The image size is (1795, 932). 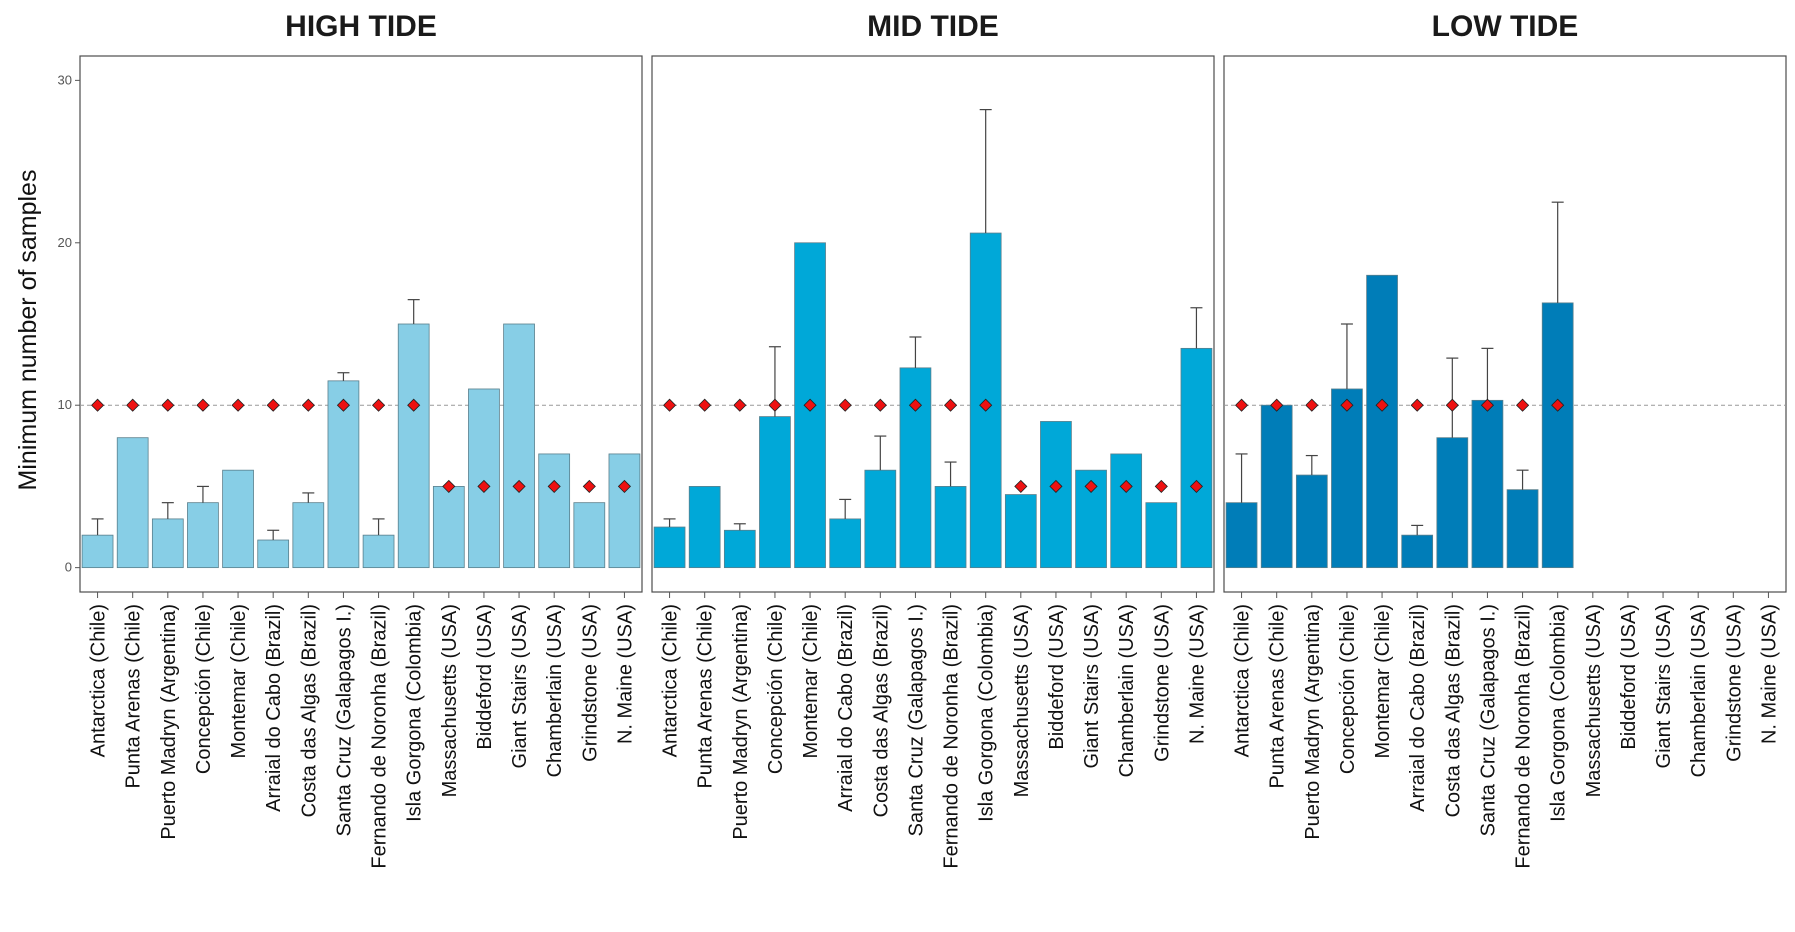 What do you see at coordinates (28, 330) in the screenshot?
I see `y-axis-title: Minimum number of samples` at bounding box center [28, 330].